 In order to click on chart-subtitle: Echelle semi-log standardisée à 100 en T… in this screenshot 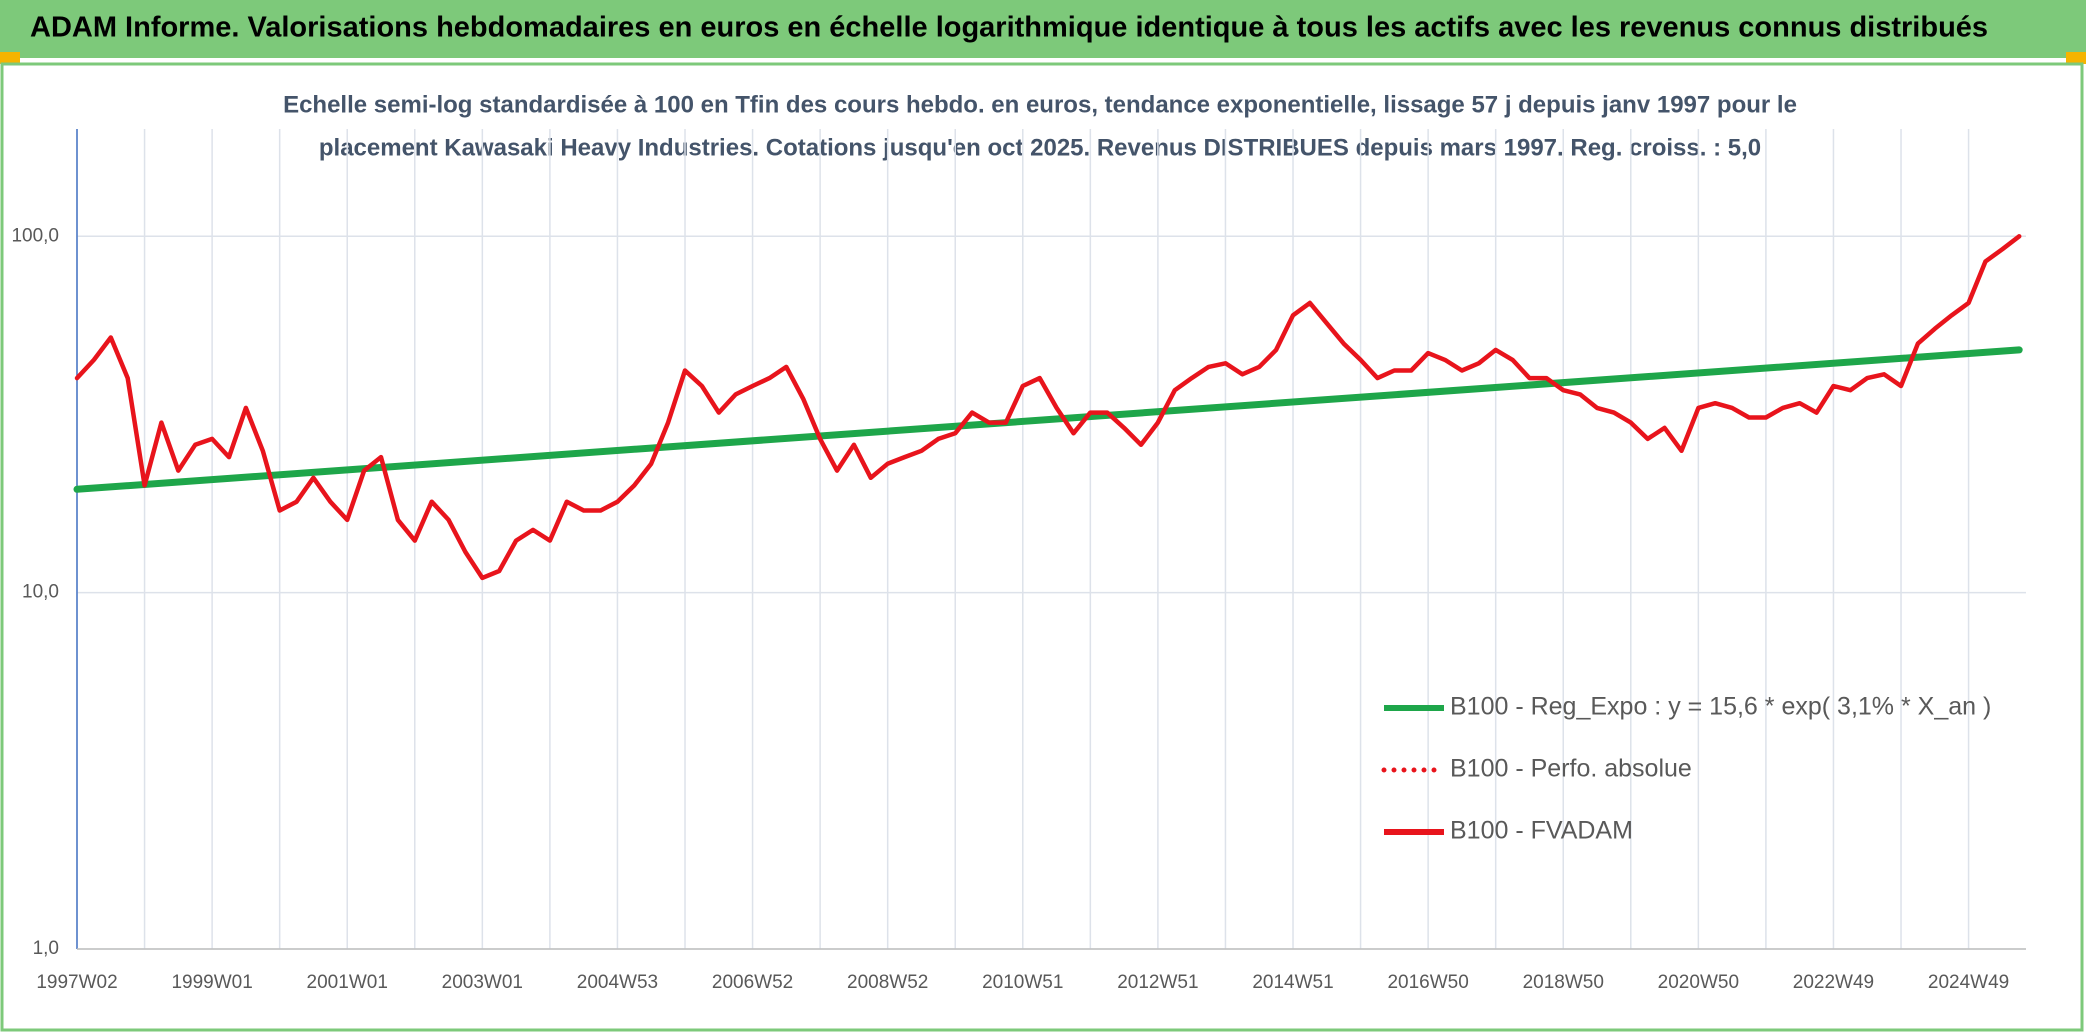, I will do `click(1040, 104)`.